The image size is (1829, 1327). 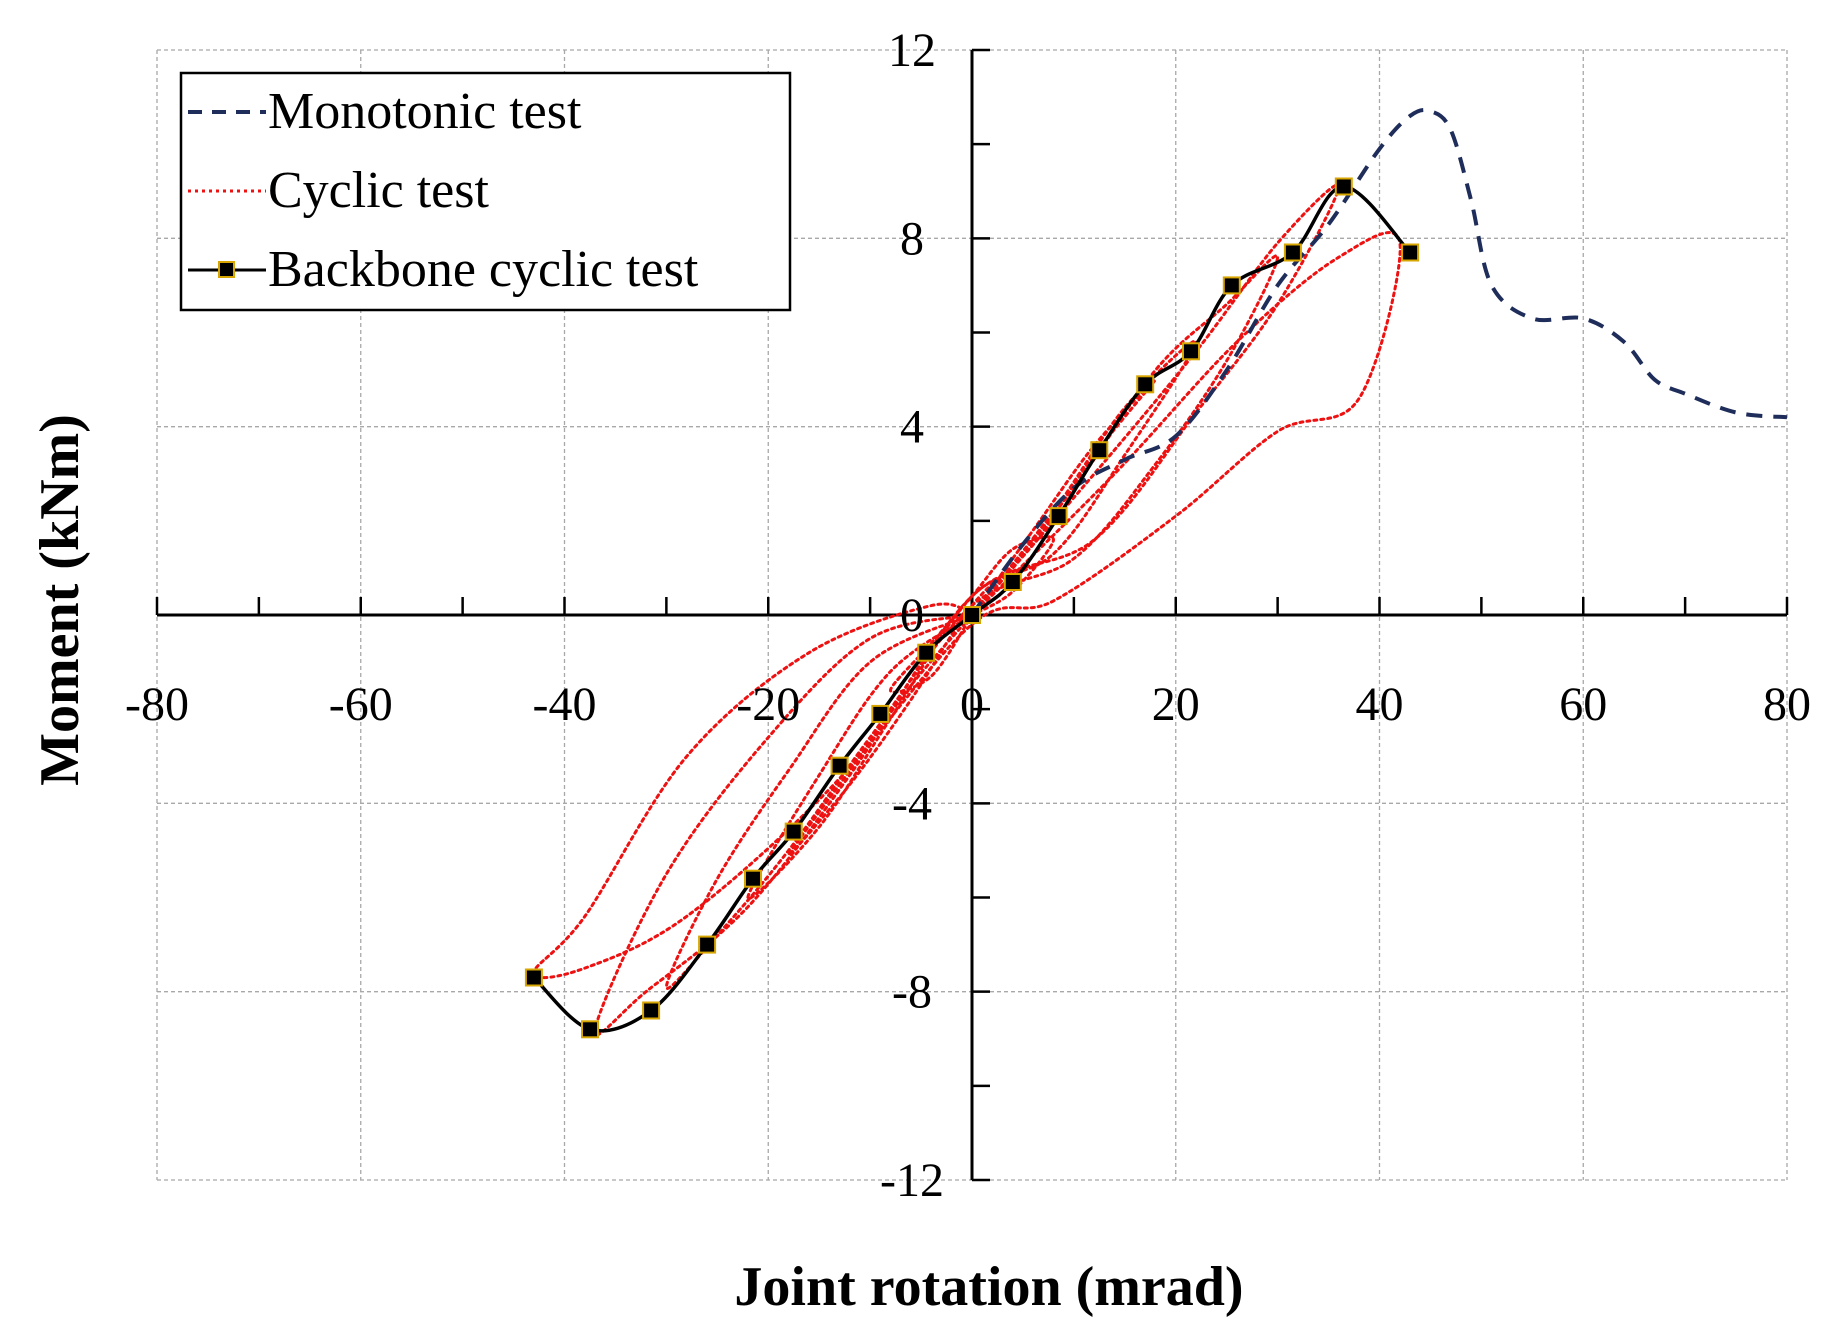 What do you see at coordinates (1380, 704) in the screenshot?
I see `x-tick-label: 40` at bounding box center [1380, 704].